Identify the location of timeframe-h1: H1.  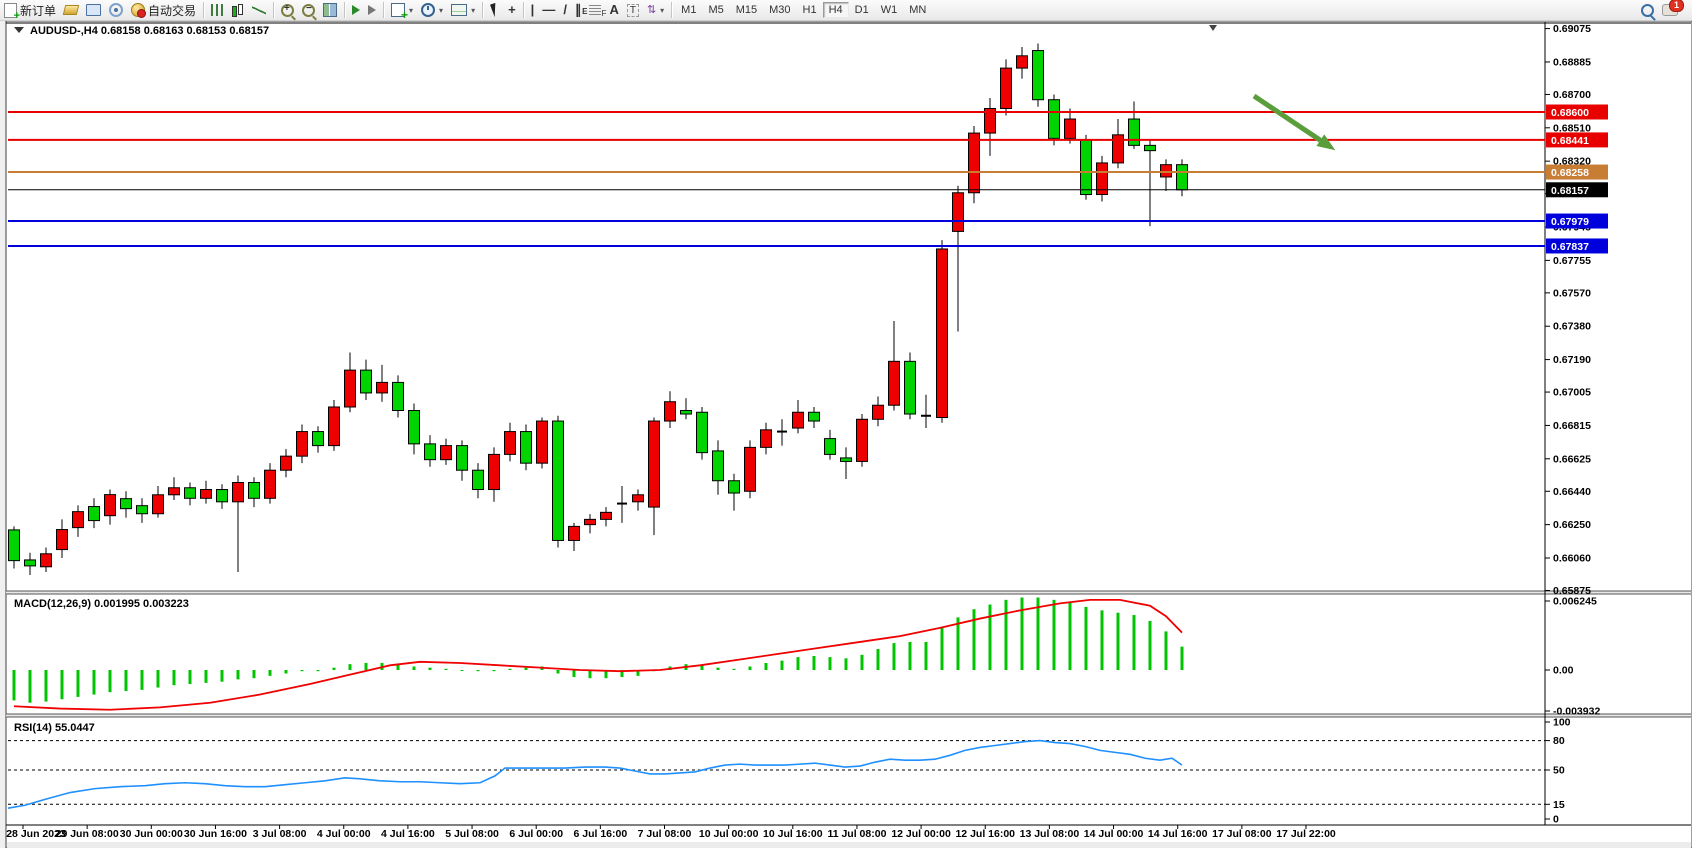
(809, 10).